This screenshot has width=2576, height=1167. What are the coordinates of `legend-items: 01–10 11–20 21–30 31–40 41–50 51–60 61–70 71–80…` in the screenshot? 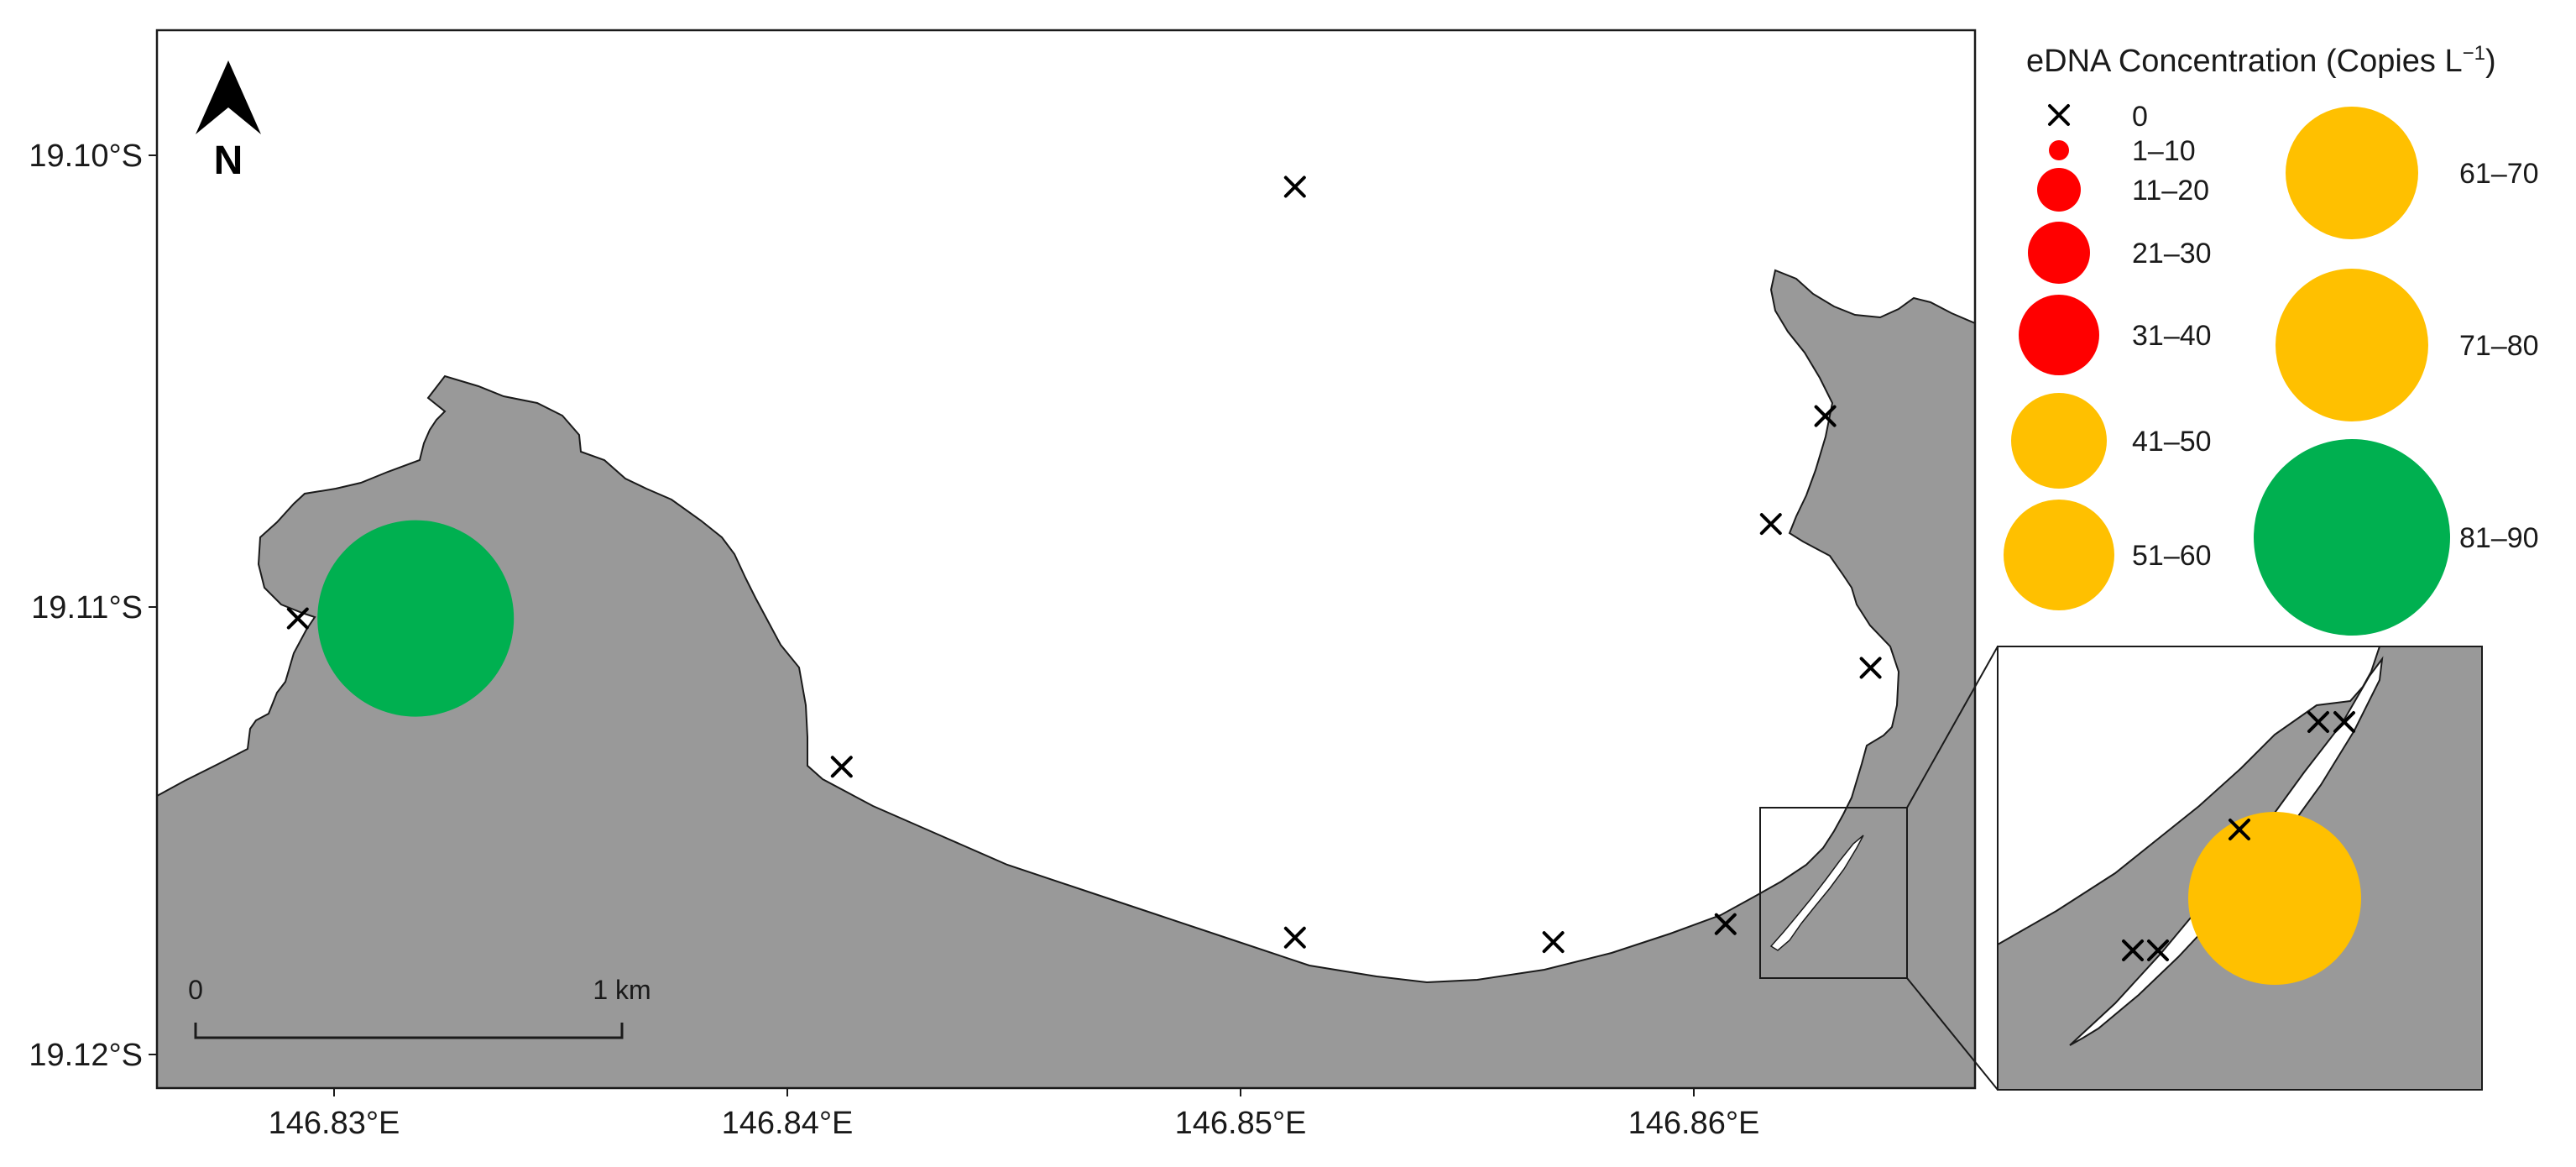 It's located at (2271, 368).